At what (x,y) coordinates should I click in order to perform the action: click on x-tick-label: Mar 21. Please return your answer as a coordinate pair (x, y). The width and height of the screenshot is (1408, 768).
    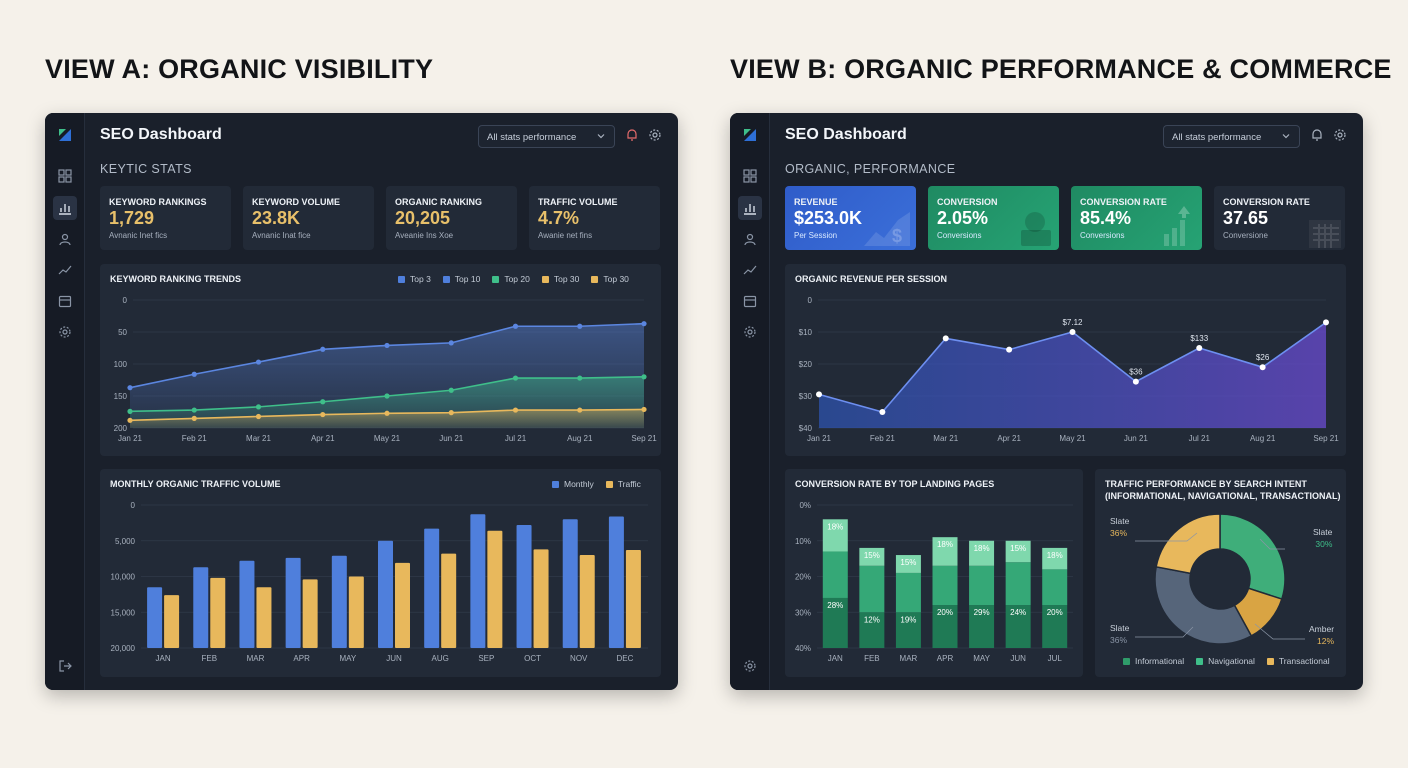
    Looking at the image, I should click on (945, 438).